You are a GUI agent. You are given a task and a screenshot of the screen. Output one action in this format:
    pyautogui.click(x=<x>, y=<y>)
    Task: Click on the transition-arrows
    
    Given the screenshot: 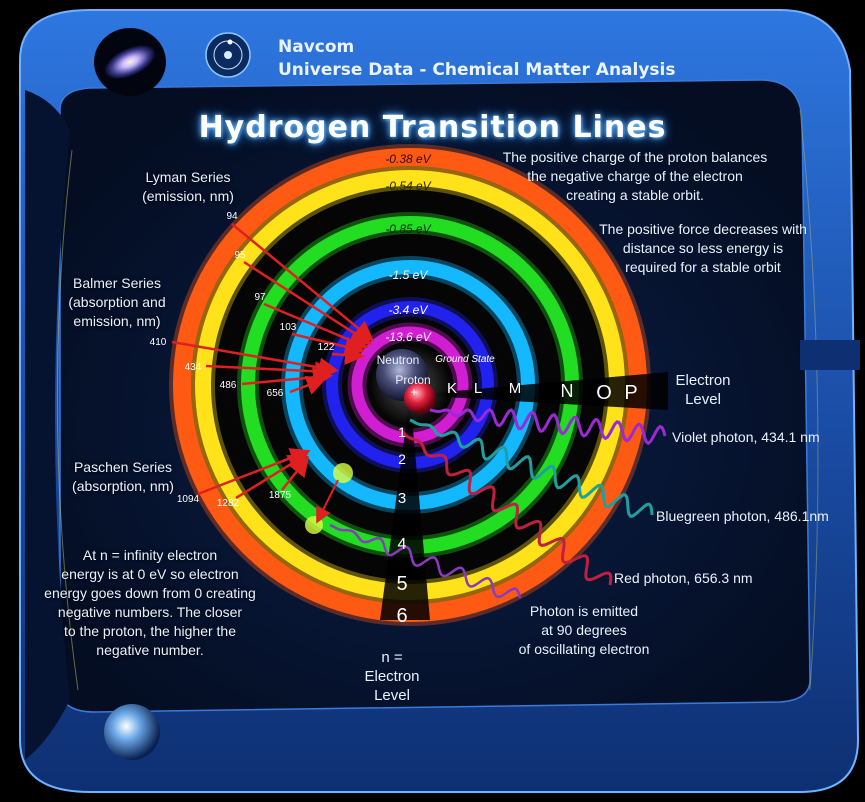 What is the action you would take?
    pyautogui.click(x=272, y=361)
    